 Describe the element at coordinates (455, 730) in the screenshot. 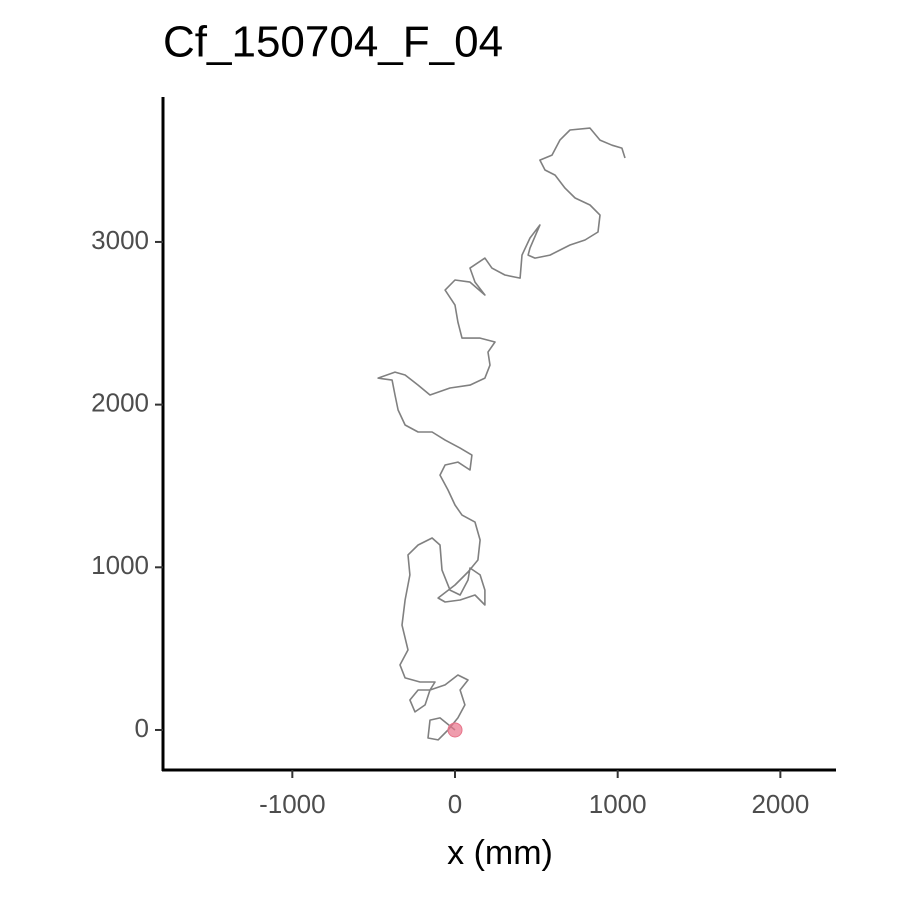

I see `start-point` at that location.